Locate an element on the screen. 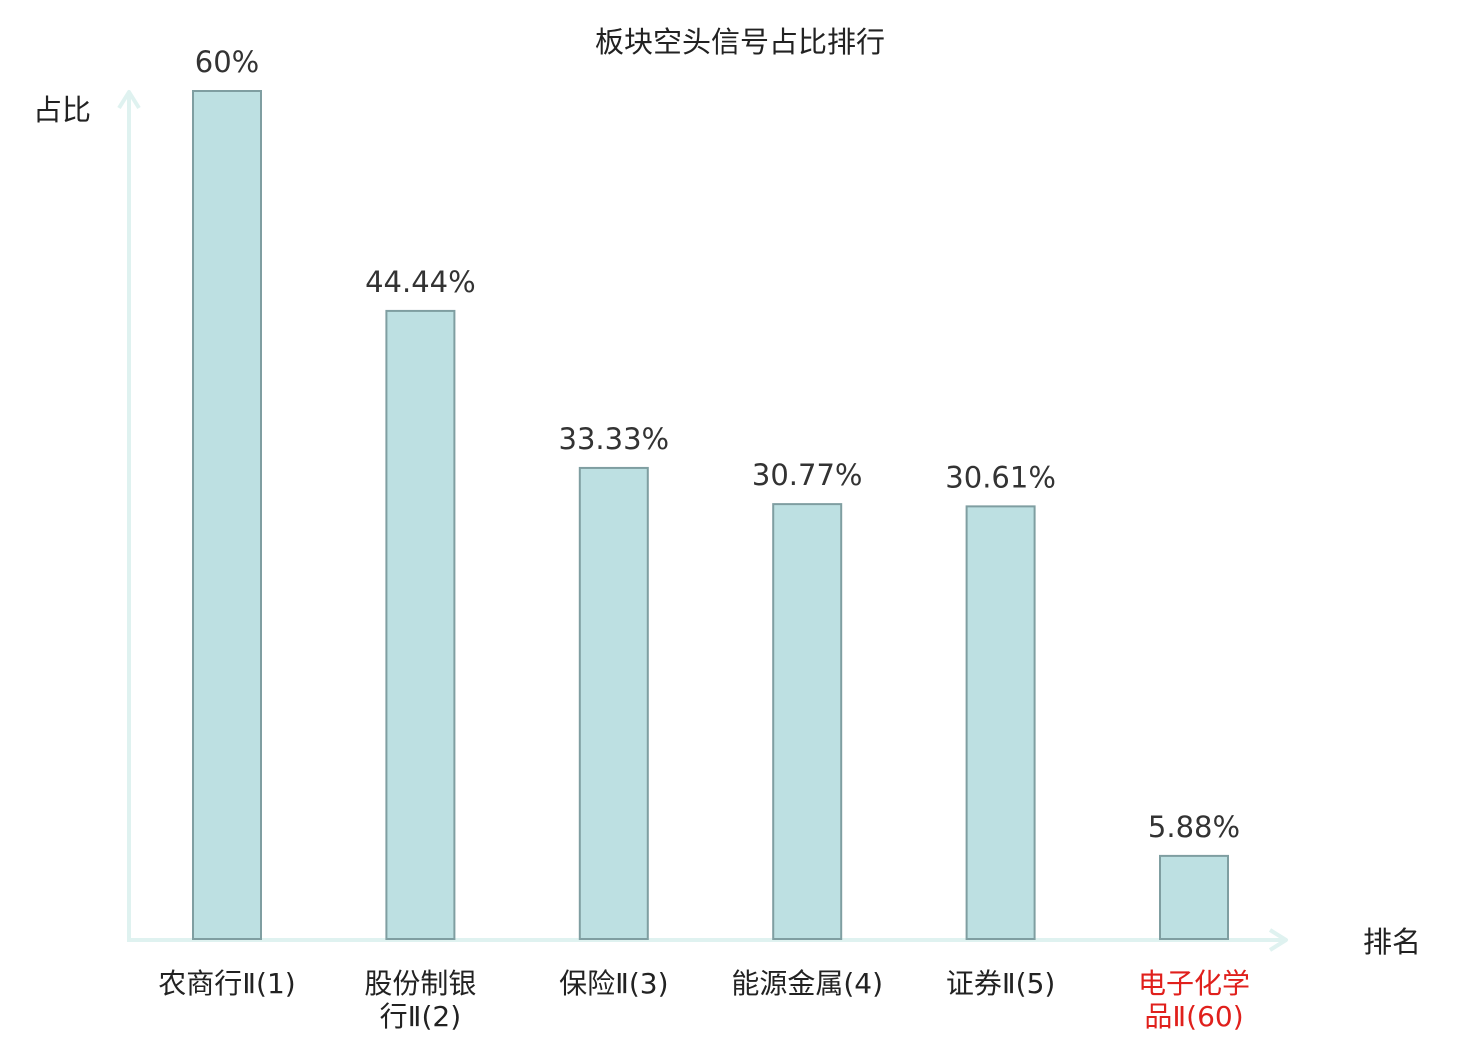 The image size is (1480, 1044). category-label-4: 能源金属(4) is located at coordinates (807, 983).